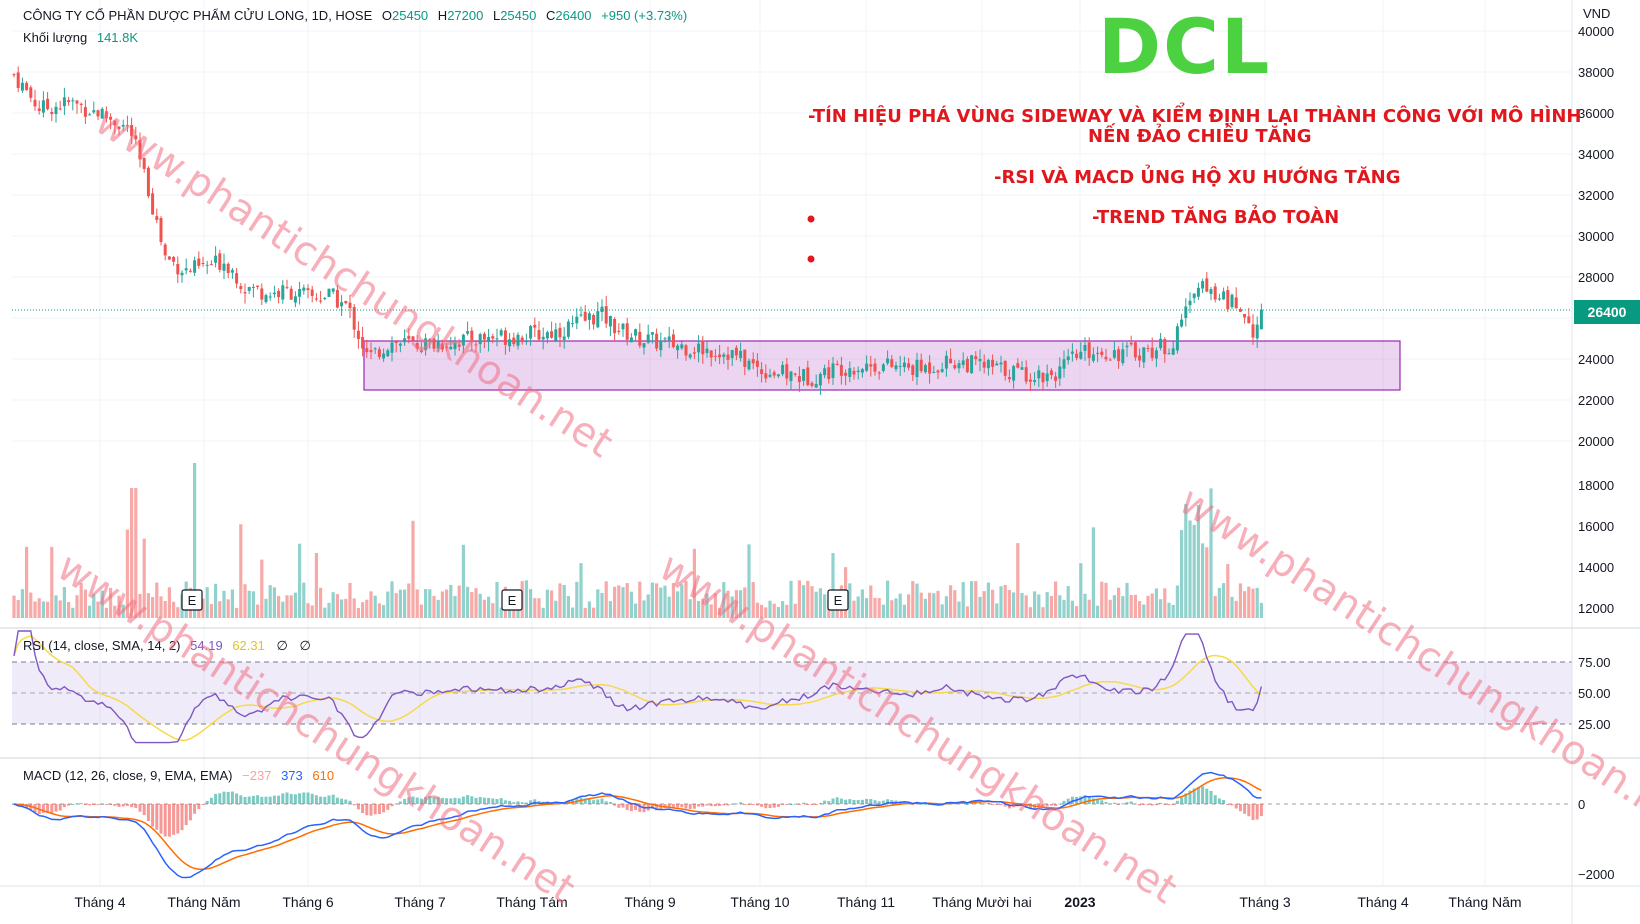 The image size is (1640, 924). I want to click on time-tick-label: Tháng Mười hai, so click(981, 902).